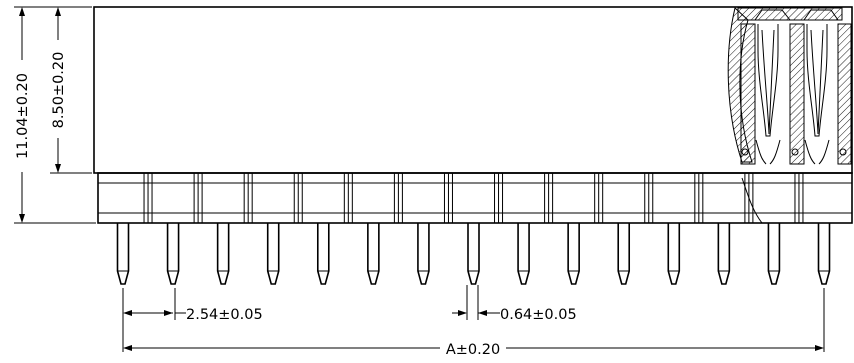  What do you see at coordinates (23, 116) in the screenshot?
I see `total-height-label: 11.04±0.20` at bounding box center [23, 116].